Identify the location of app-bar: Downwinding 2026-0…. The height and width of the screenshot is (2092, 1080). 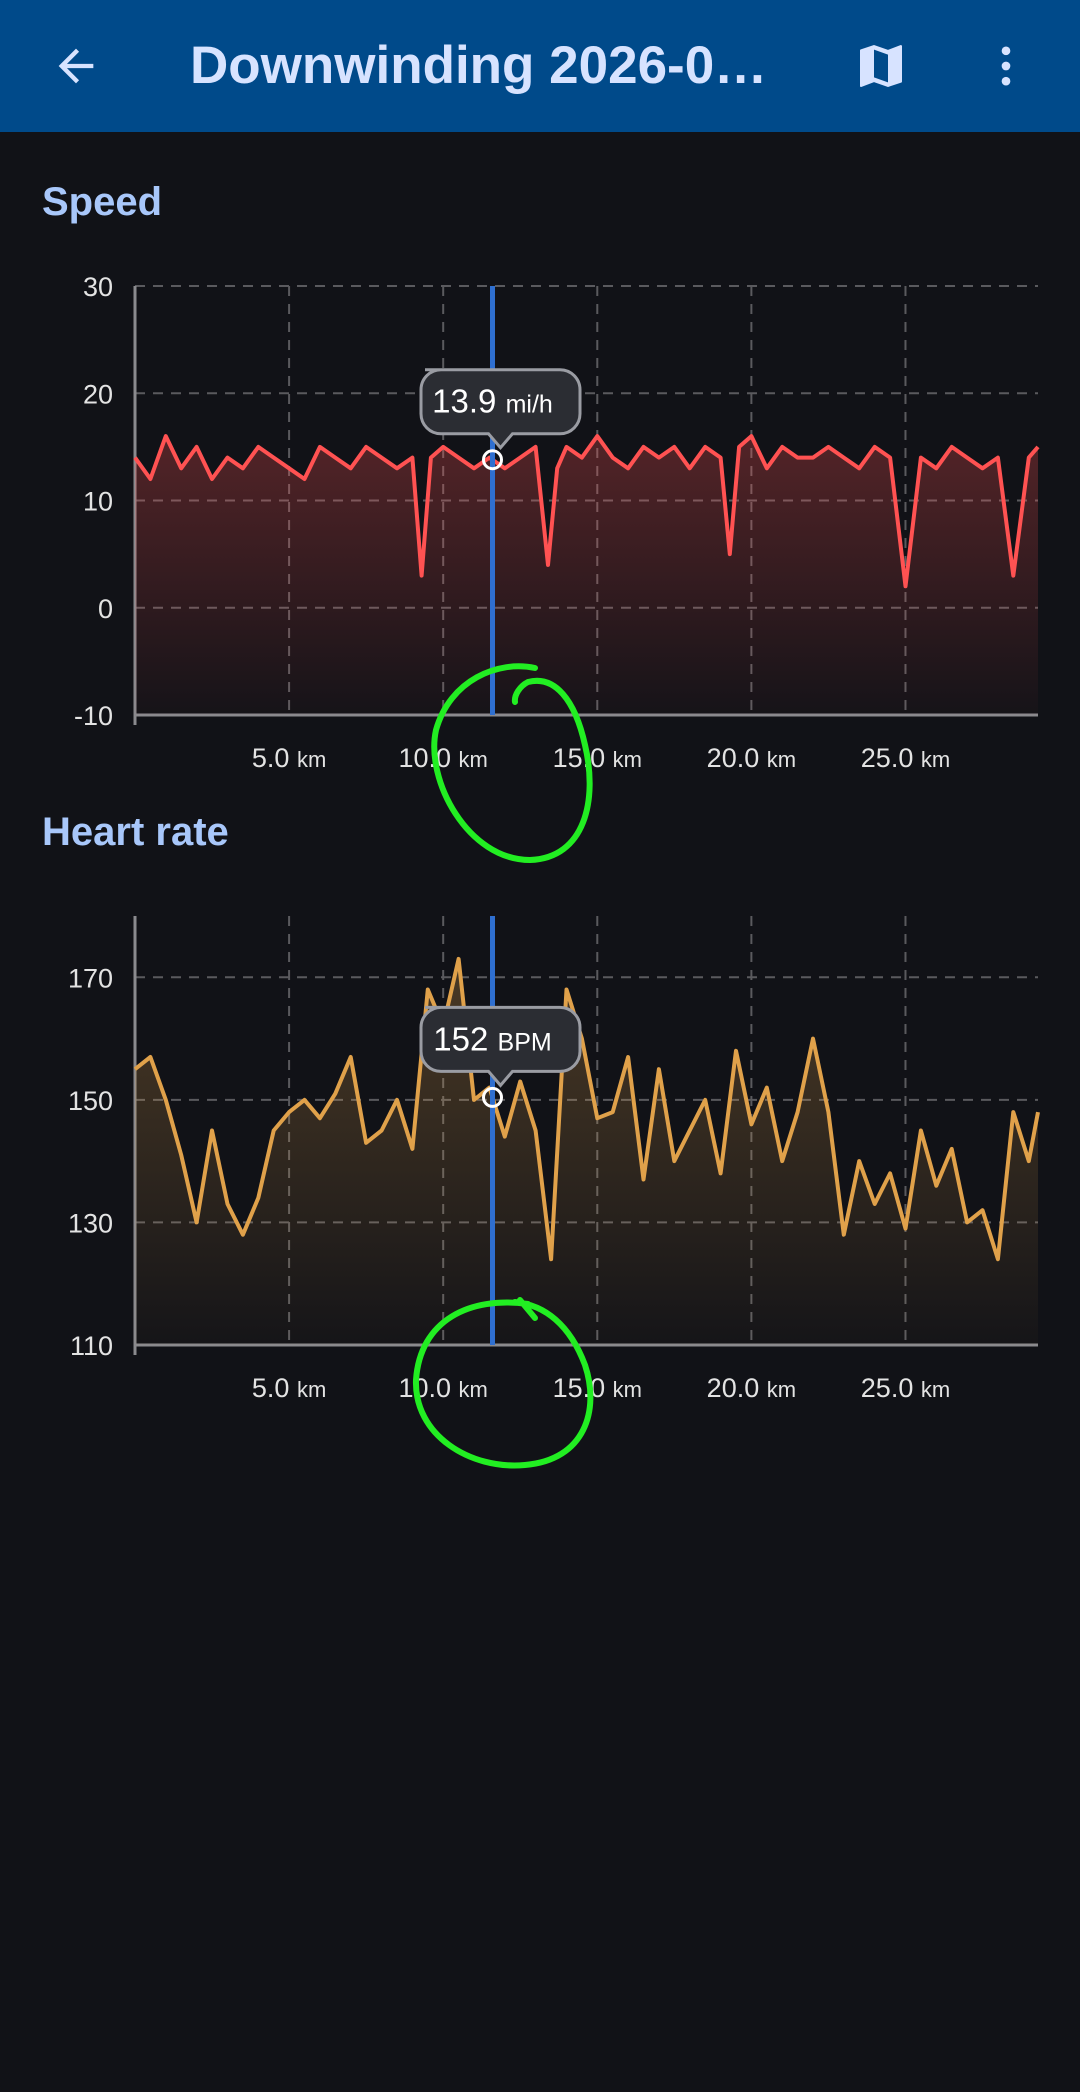
(540, 66).